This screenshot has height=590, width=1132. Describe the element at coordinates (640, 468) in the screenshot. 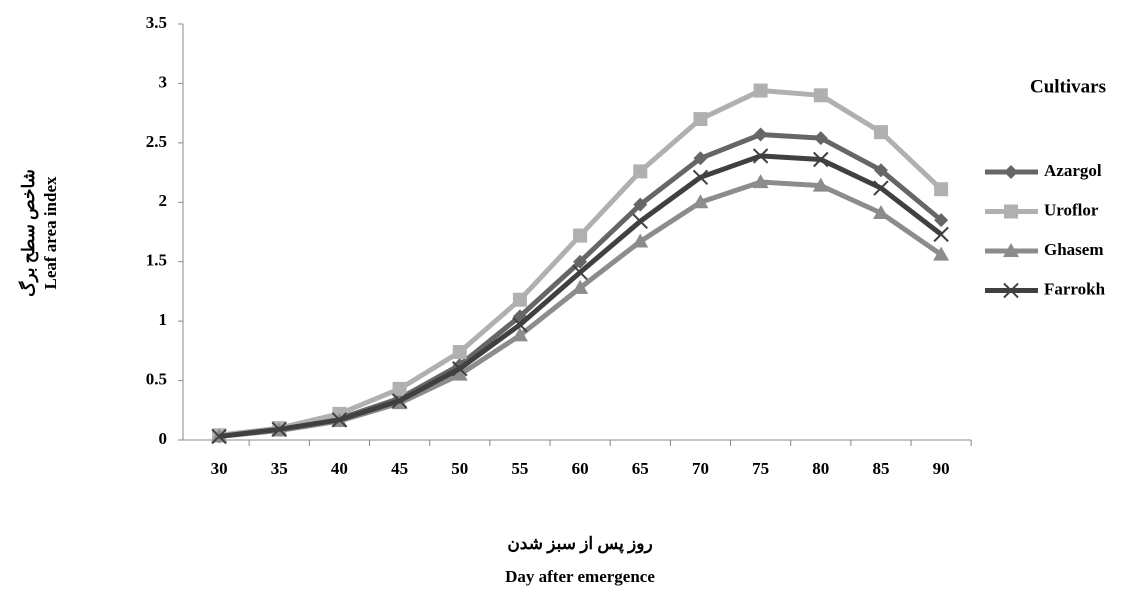

I see `x-tick-label: 65` at that location.